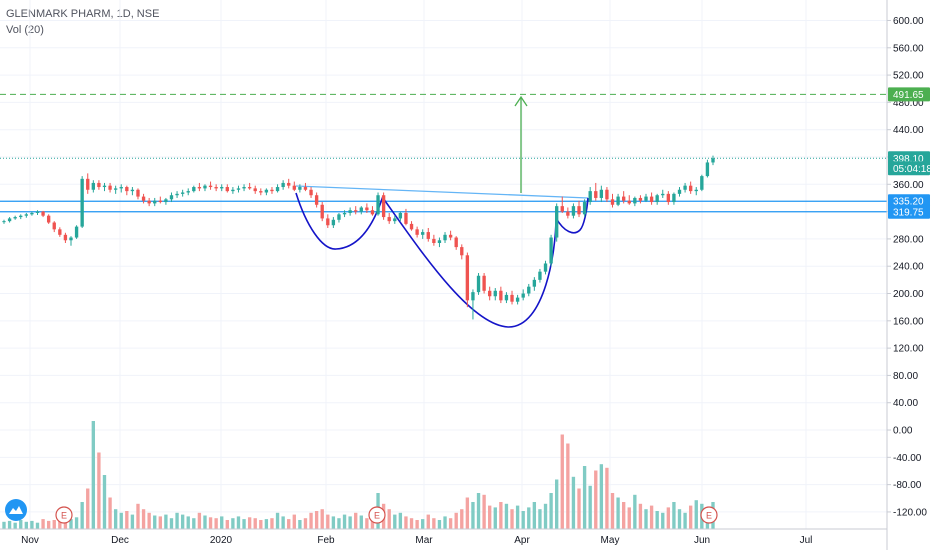 The height and width of the screenshot is (550, 932). Describe the element at coordinates (908, 349) in the screenshot. I see `price-tick-label: 120.00` at that location.